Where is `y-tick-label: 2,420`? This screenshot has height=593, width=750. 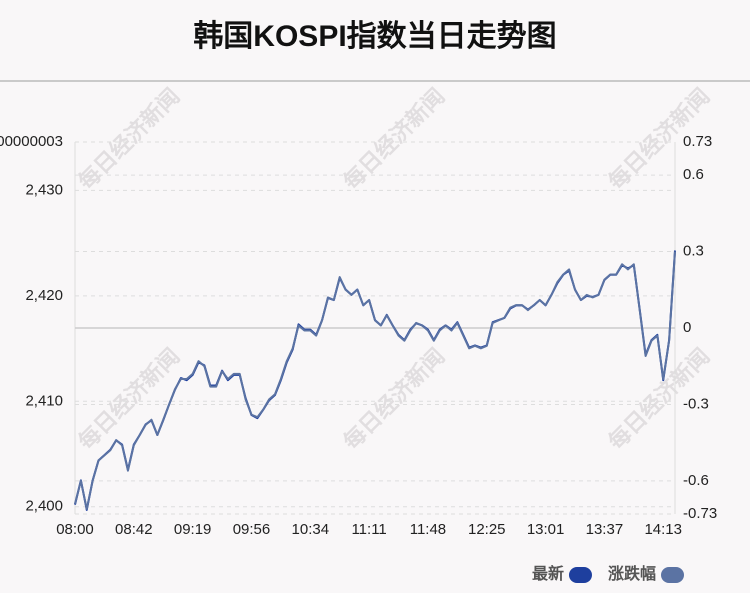 y-tick-label: 2,420 is located at coordinates (44, 295).